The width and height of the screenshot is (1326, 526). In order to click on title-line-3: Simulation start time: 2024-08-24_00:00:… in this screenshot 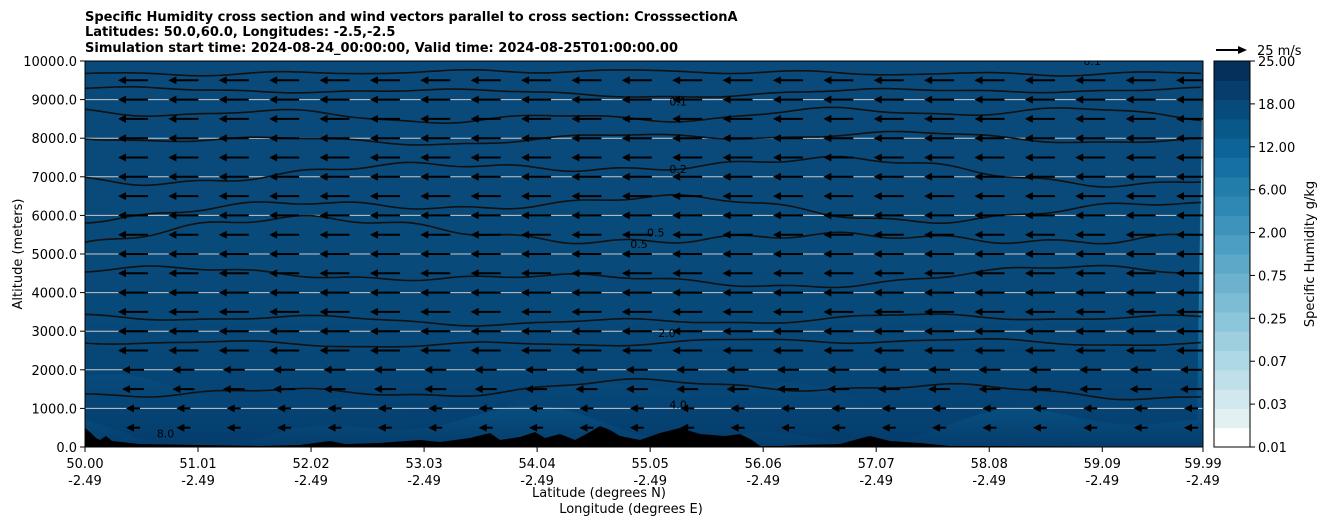, I will do `click(381, 48)`.